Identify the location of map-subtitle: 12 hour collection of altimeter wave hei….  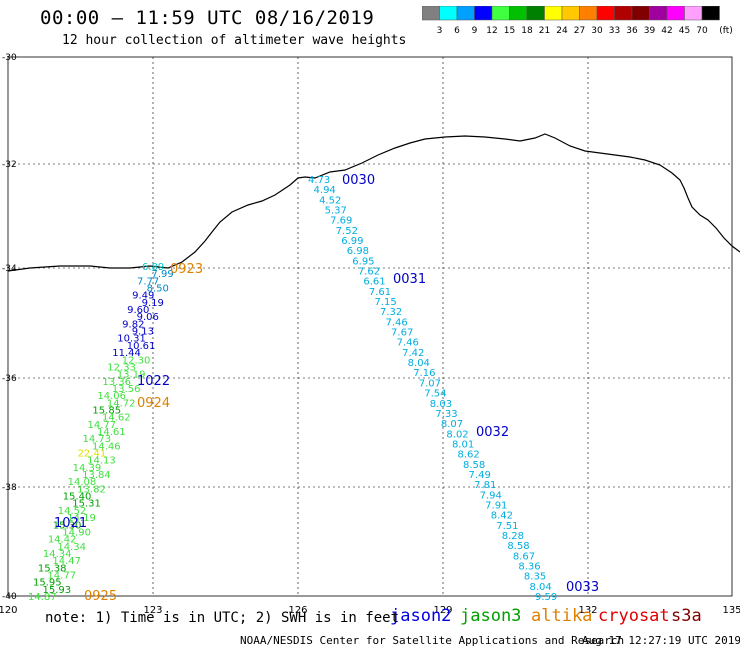
(234, 40).